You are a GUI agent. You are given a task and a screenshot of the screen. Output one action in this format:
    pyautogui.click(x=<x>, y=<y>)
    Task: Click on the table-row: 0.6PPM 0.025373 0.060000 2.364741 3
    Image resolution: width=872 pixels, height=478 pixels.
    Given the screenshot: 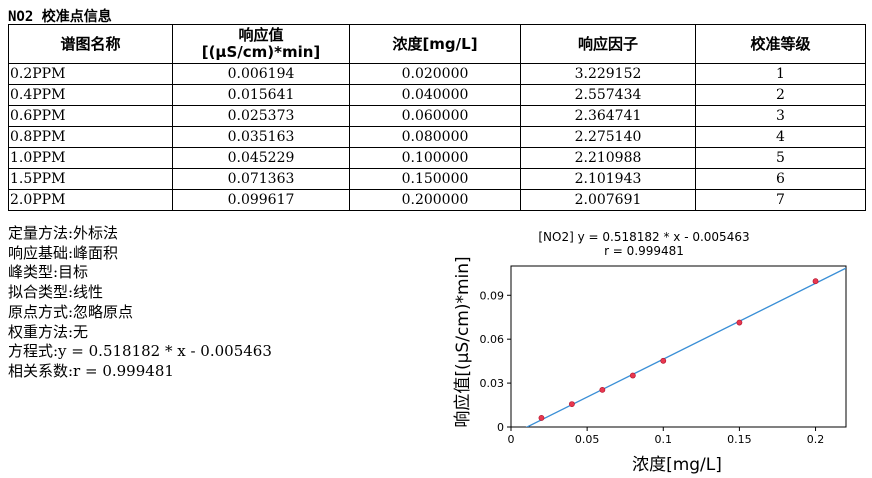 What is the action you would take?
    pyautogui.click(x=437, y=116)
    